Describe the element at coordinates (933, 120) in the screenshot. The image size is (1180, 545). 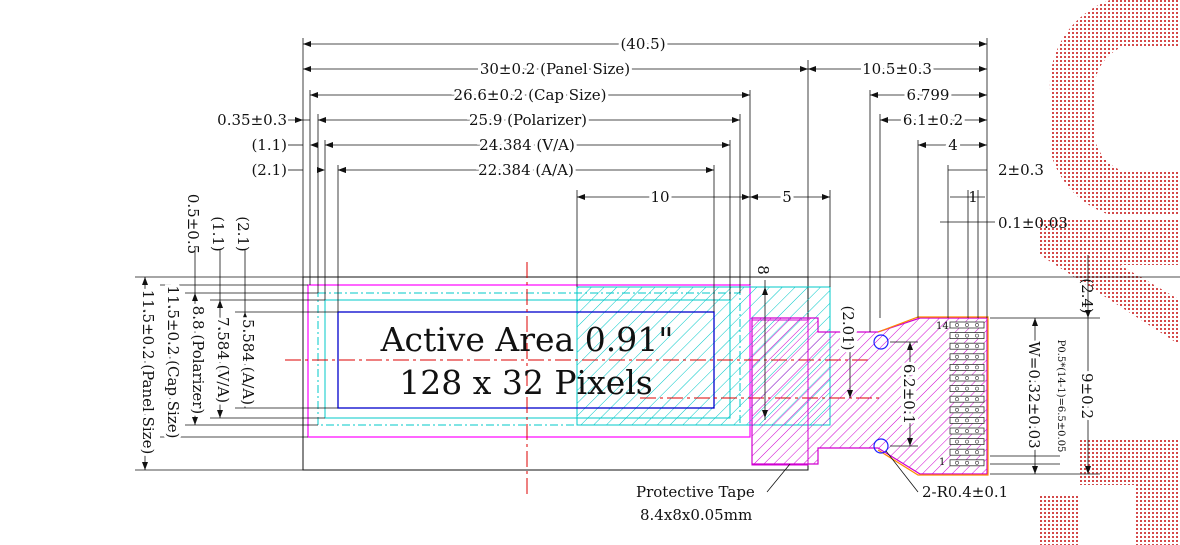
I see `dim-61: 6.1±0.2` at that location.